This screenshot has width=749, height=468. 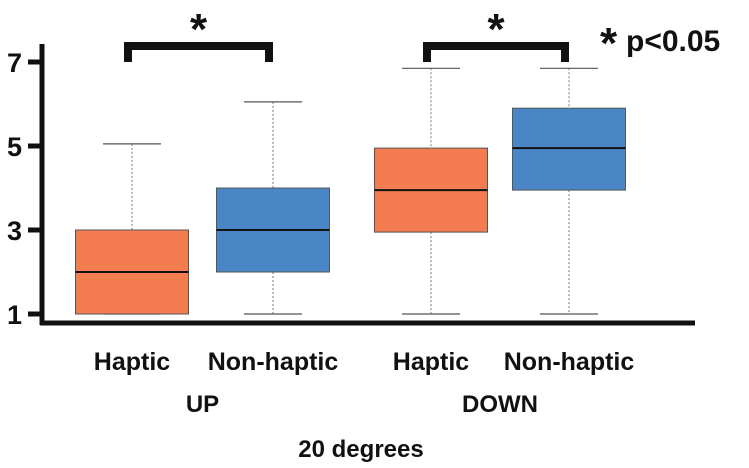 I want to click on group-label: UP, so click(x=202, y=404).